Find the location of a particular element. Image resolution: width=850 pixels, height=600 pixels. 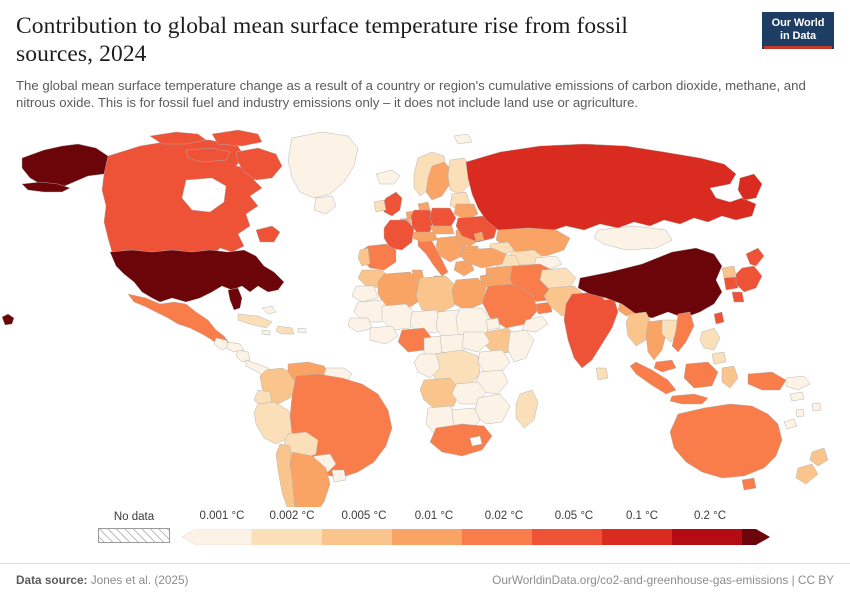

country-germany is located at coordinates (422, 222).